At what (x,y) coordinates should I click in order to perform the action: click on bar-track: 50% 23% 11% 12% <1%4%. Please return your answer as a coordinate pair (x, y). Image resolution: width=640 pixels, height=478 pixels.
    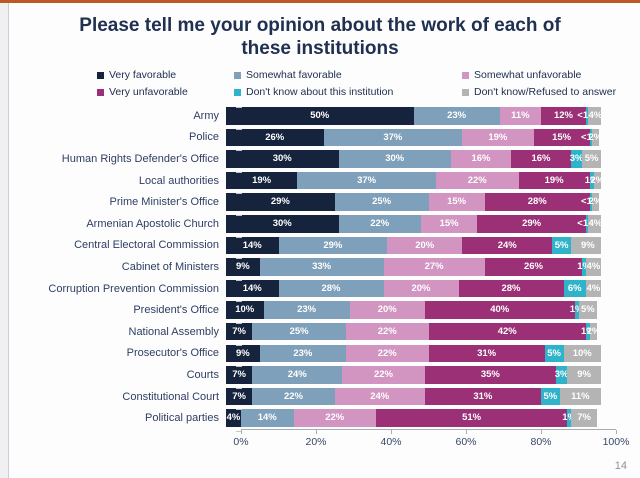
    Looking at the image, I should click on (413, 116).